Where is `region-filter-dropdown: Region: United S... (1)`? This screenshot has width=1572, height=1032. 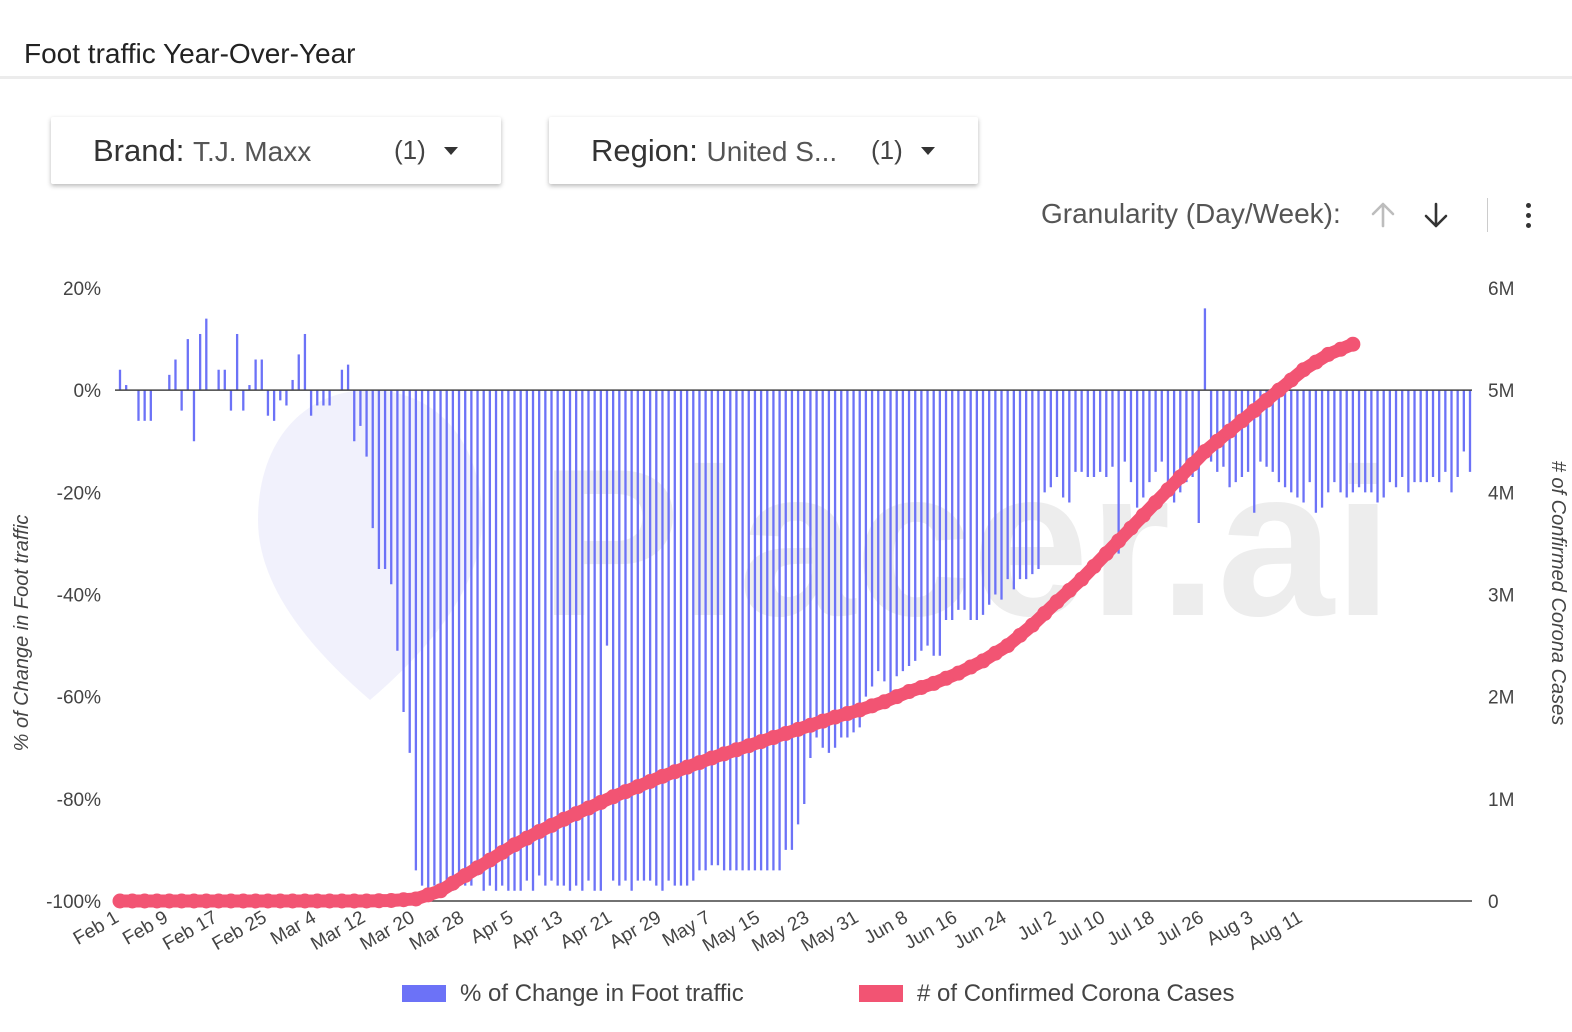
region-filter-dropdown: Region: United S... (1) is located at coordinates (763, 150).